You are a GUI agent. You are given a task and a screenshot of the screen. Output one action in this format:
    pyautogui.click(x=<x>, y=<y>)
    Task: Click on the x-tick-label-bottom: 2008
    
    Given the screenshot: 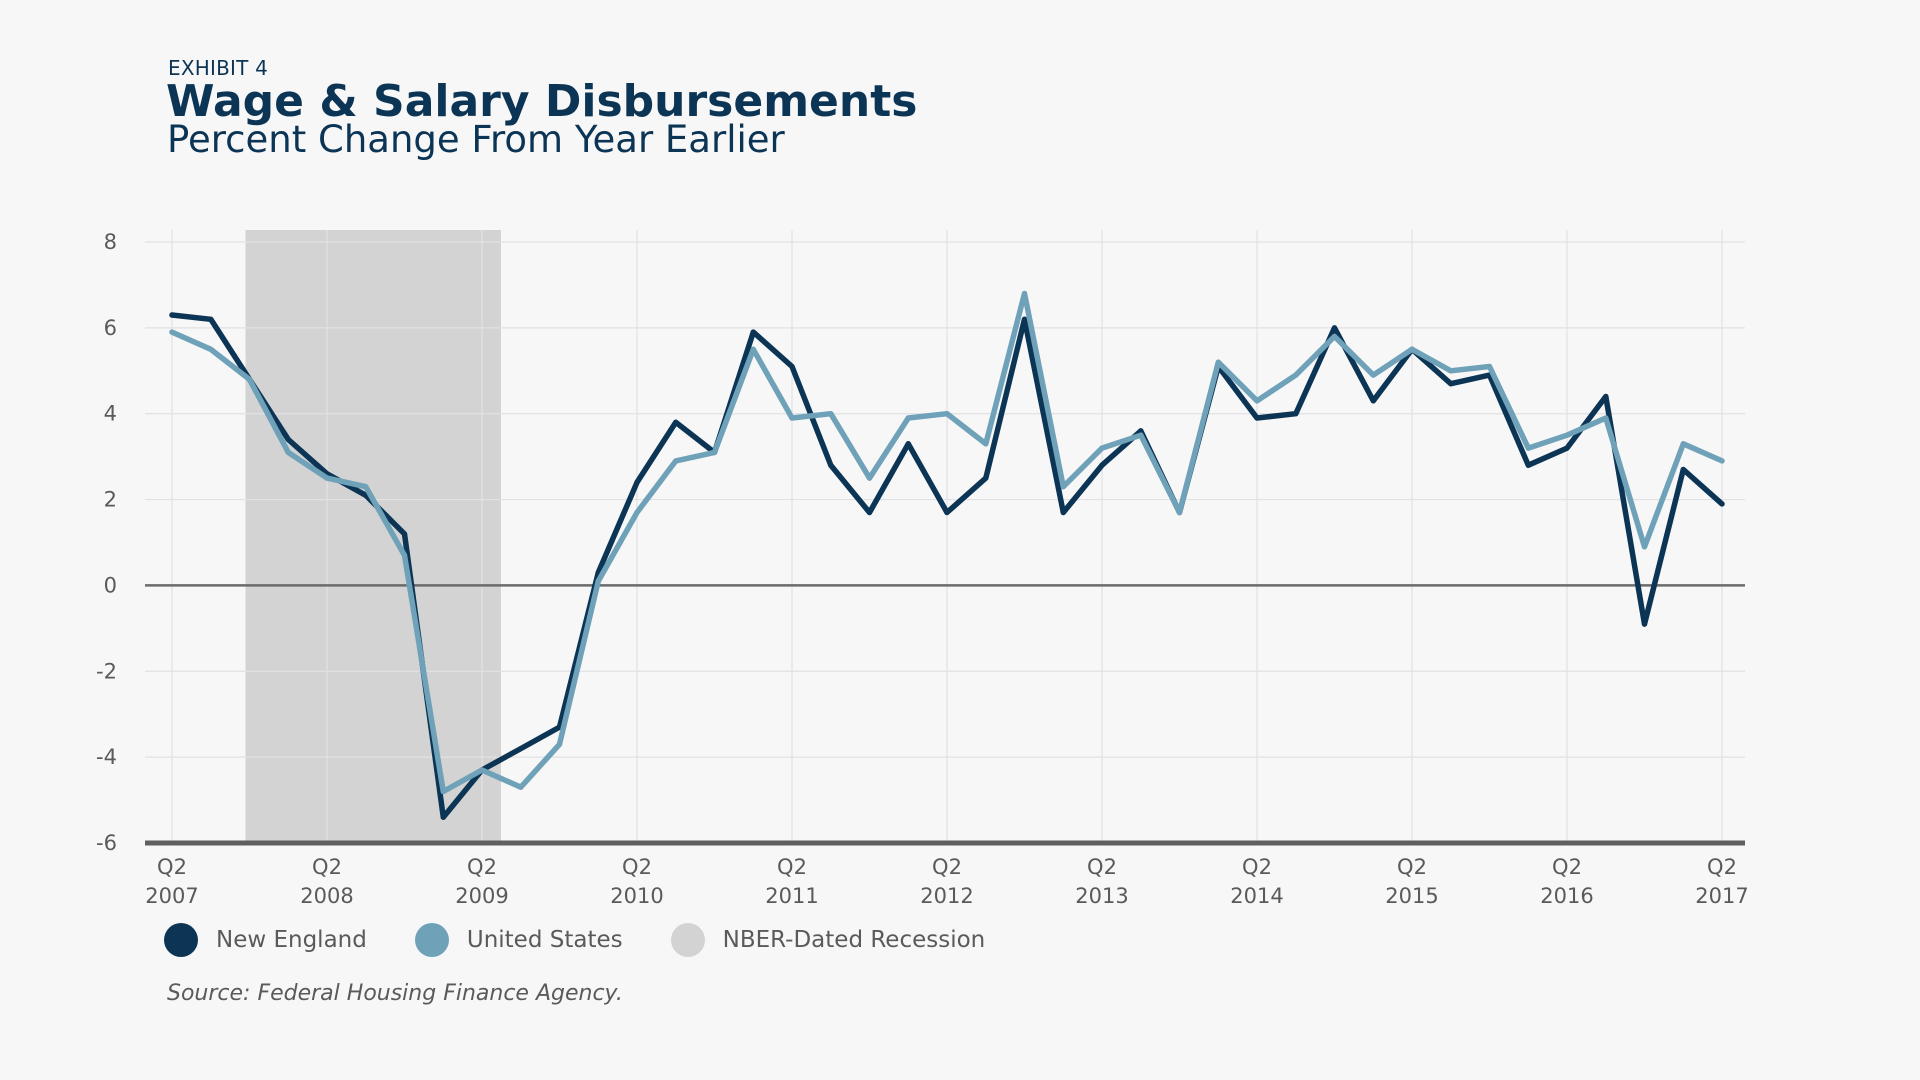 What is the action you would take?
    pyautogui.click(x=326, y=896)
    